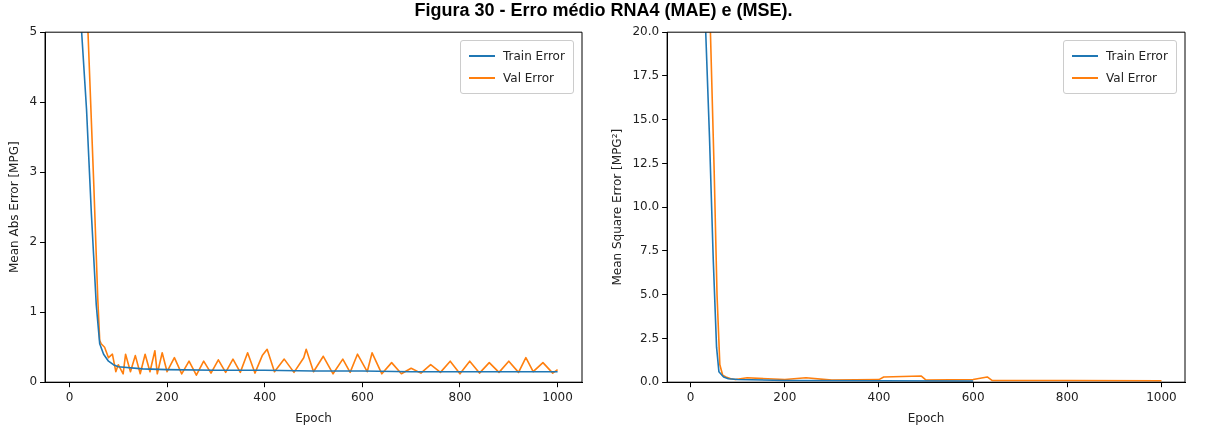  I want to click on y-tick-label: 3, so click(33, 171).